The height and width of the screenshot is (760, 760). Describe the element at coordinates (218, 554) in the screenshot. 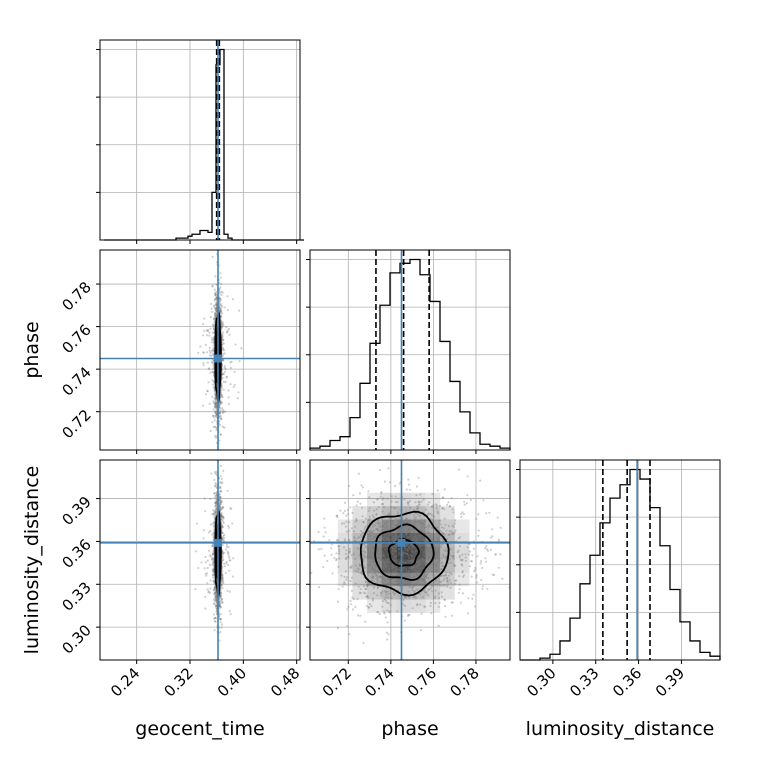

I see `contour-line` at that location.